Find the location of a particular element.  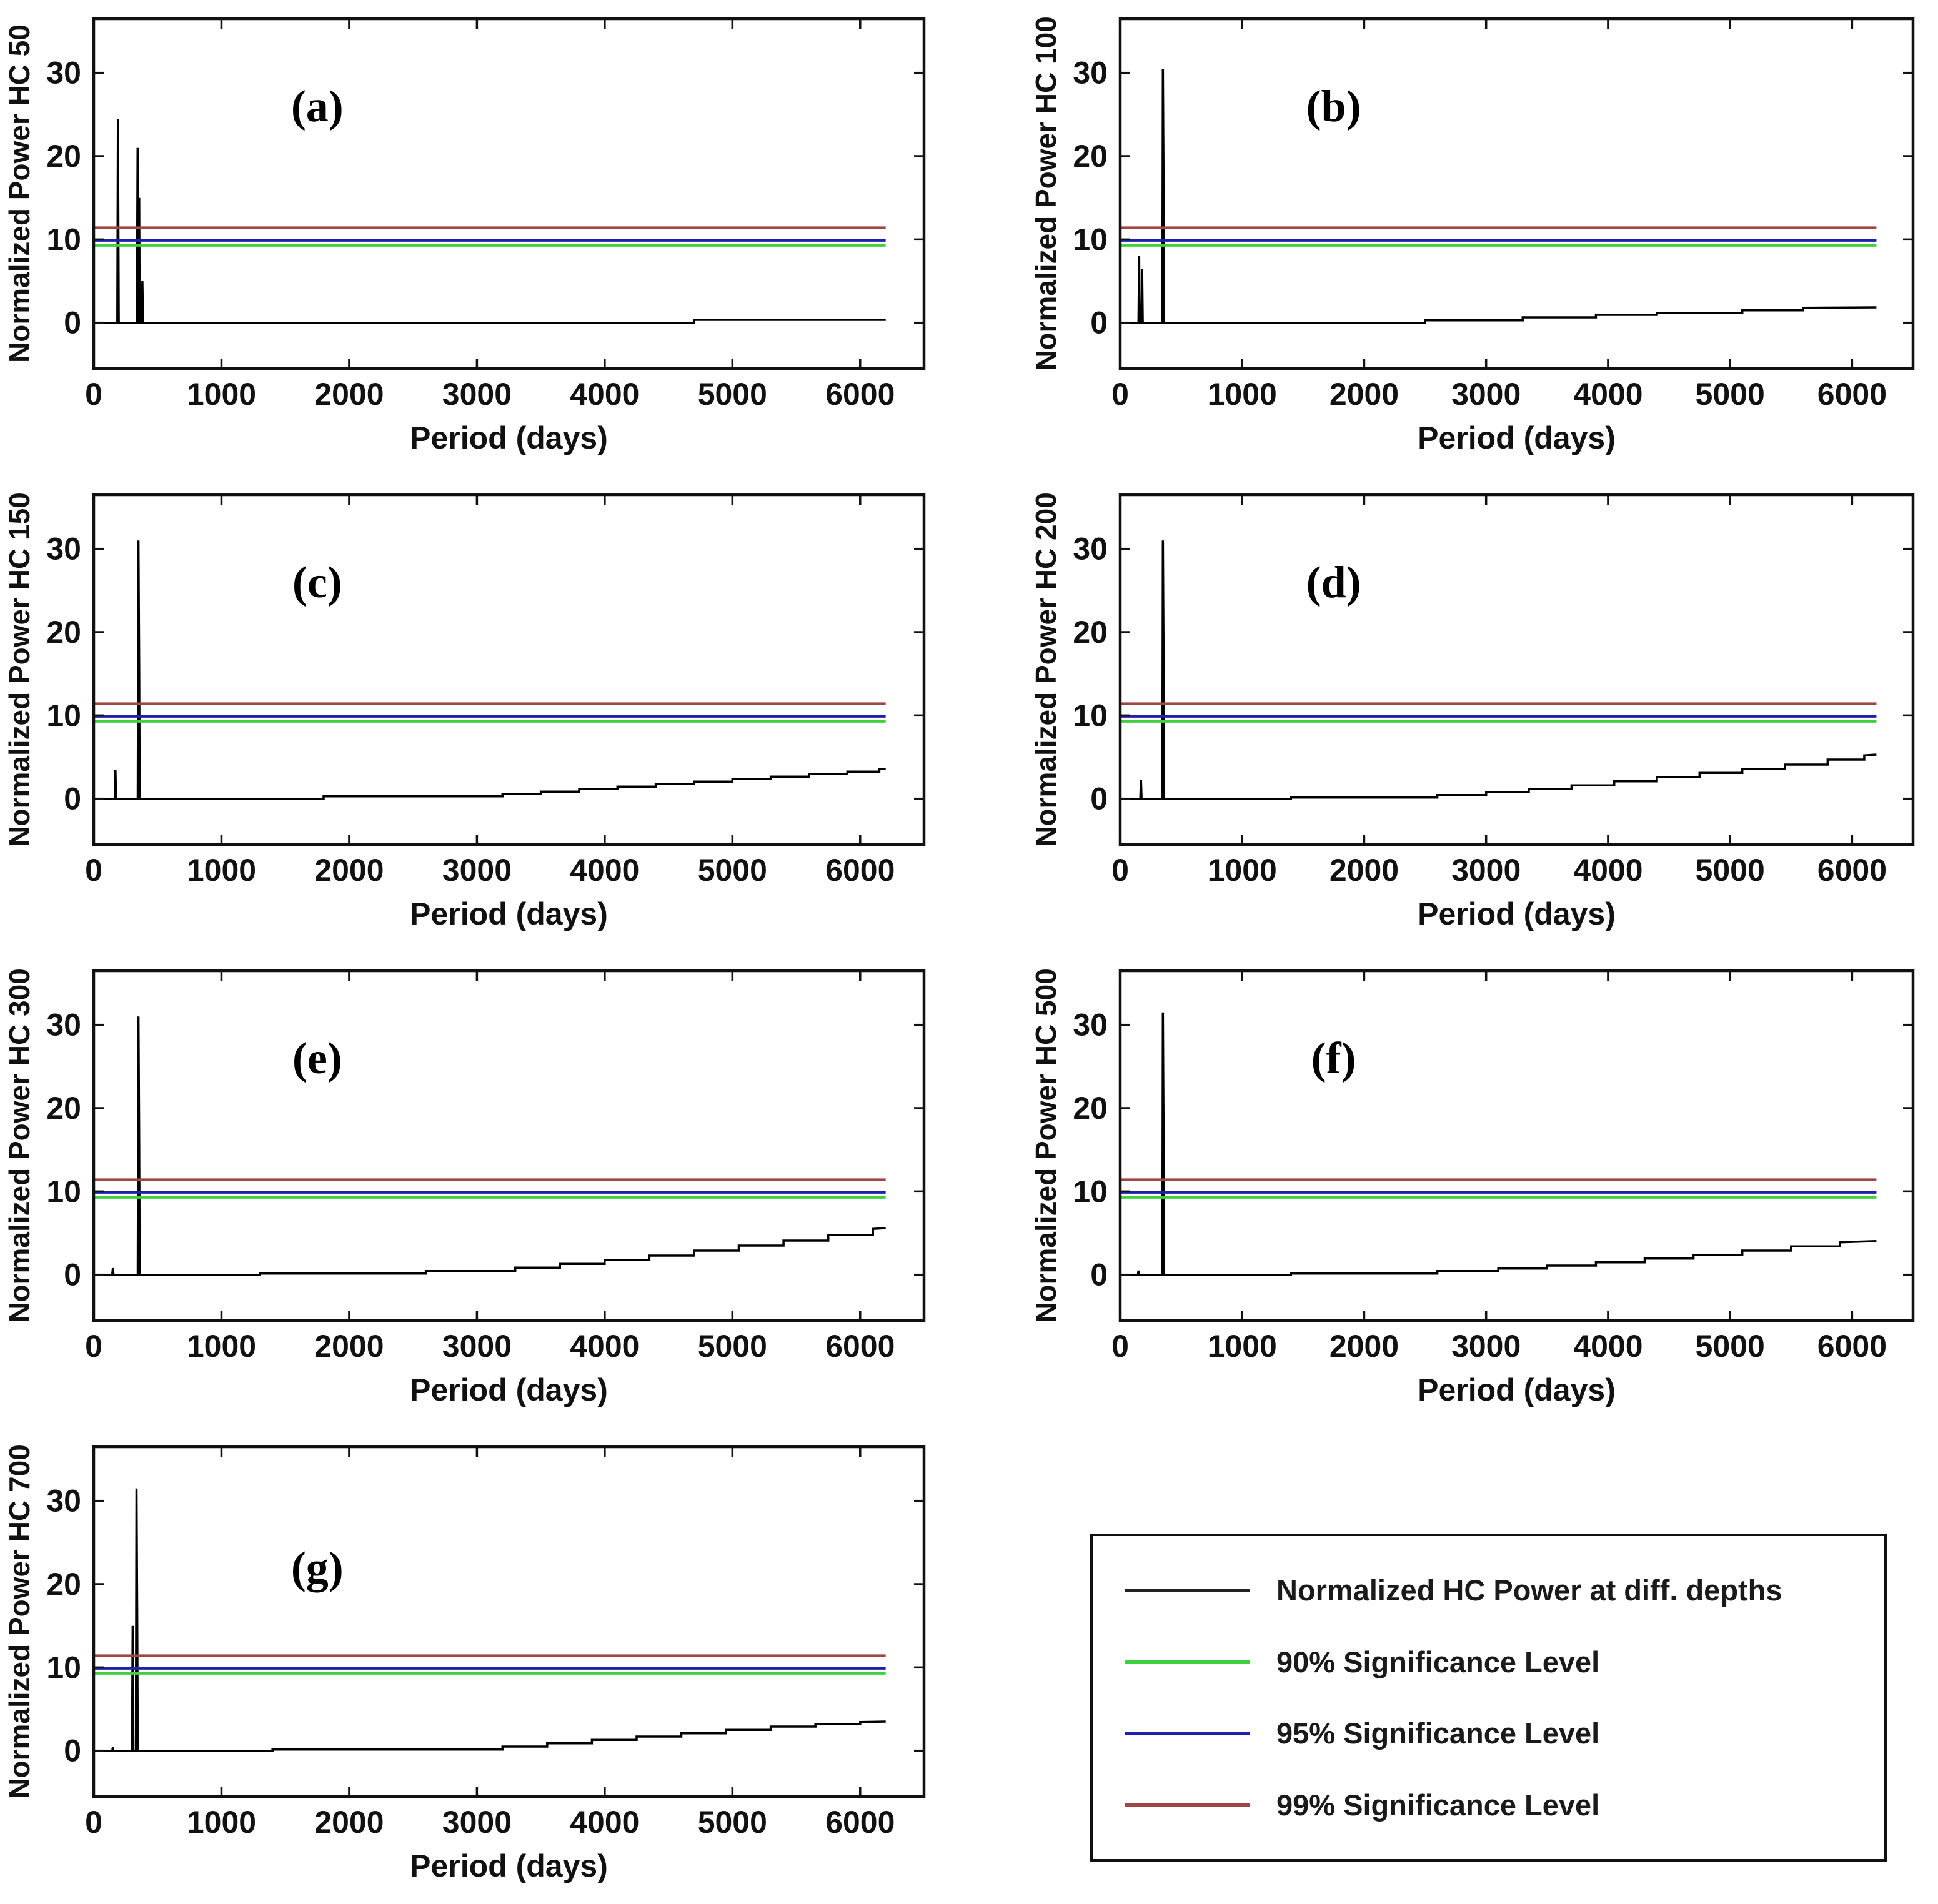

svg-text: Normalized Power HC 150 is located at coordinates (19, 669).